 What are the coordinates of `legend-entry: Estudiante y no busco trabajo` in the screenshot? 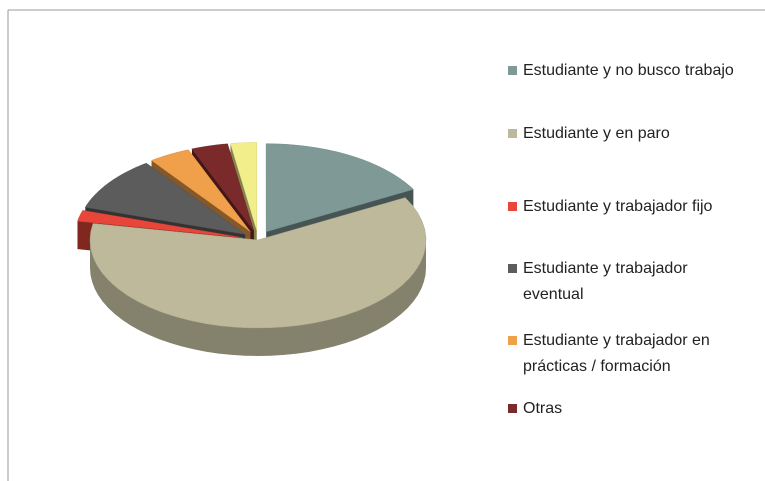 It's located at (628, 71).